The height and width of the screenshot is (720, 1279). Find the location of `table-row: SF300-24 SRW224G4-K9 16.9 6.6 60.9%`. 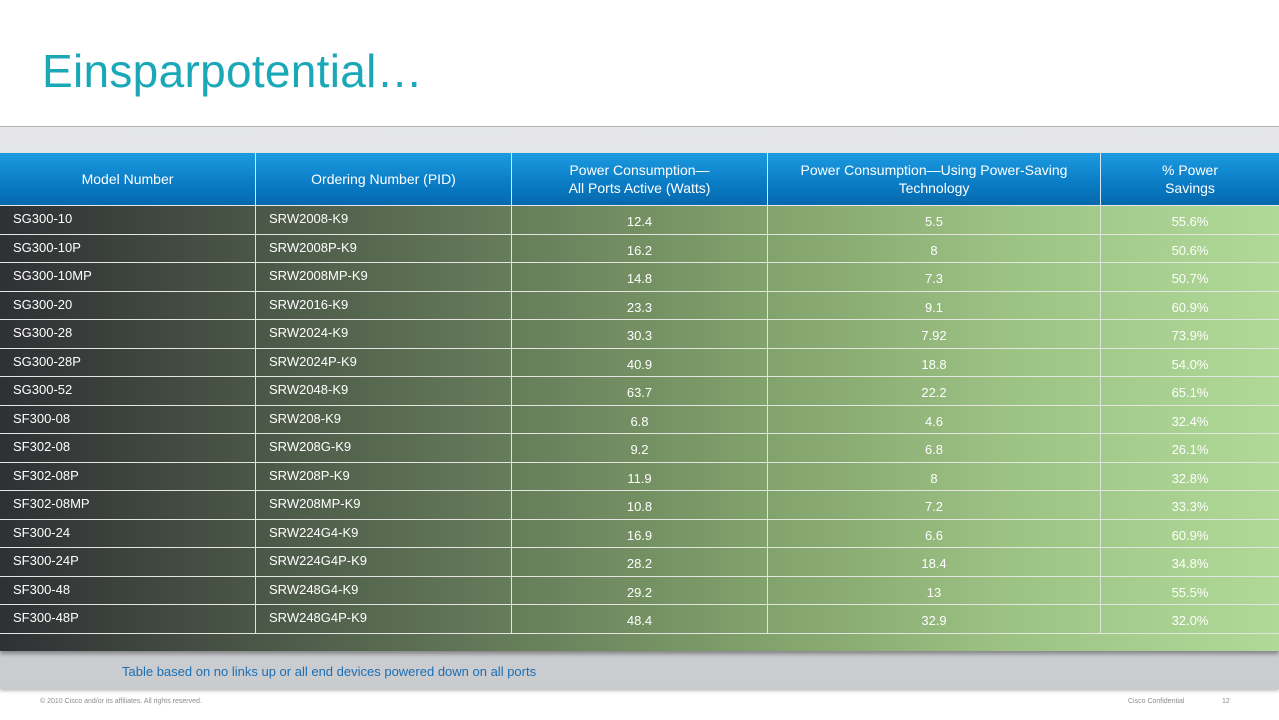

table-row: SF300-24 SRW224G4-K9 16.9 6.6 60.9% is located at coordinates (639, 533).